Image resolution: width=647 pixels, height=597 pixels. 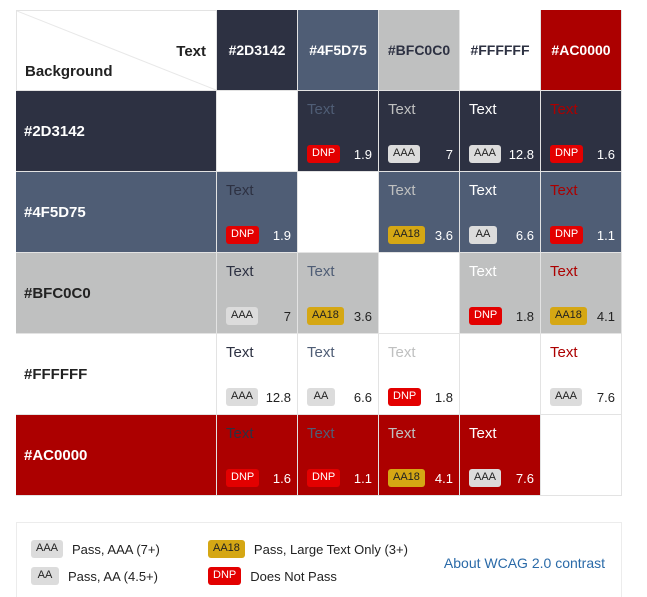 What do you see at coordinates (500, 50) in the screenshot?
I see `column-header: #FFFFFF` at bounding box center [500, 50].